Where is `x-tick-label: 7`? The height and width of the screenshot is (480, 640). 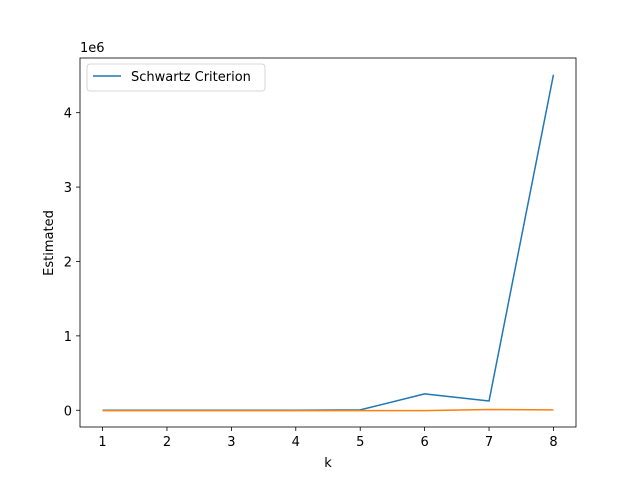 x-tick-label: 7 is located at coordinates (489, 442).